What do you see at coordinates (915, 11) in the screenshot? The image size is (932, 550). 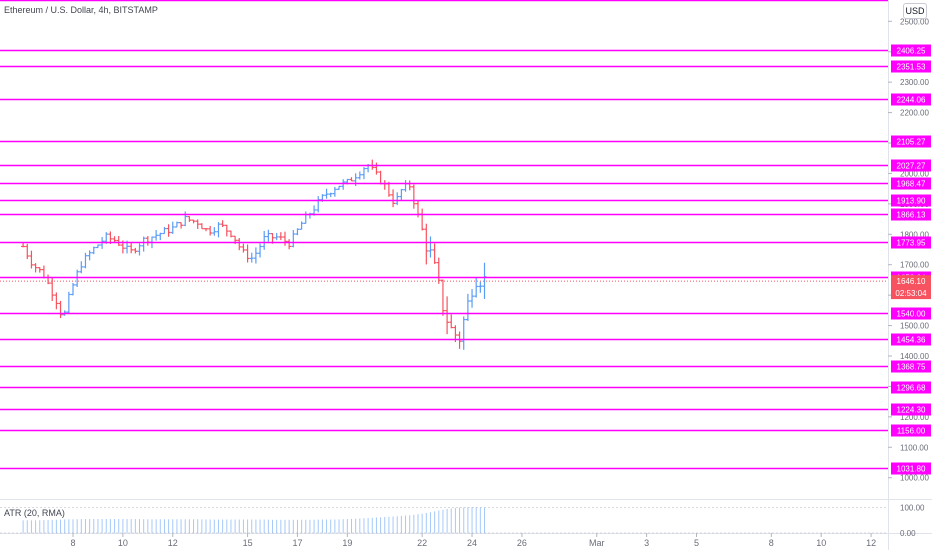 I see `currency-badge: USD` at bounding box center [915, 11].